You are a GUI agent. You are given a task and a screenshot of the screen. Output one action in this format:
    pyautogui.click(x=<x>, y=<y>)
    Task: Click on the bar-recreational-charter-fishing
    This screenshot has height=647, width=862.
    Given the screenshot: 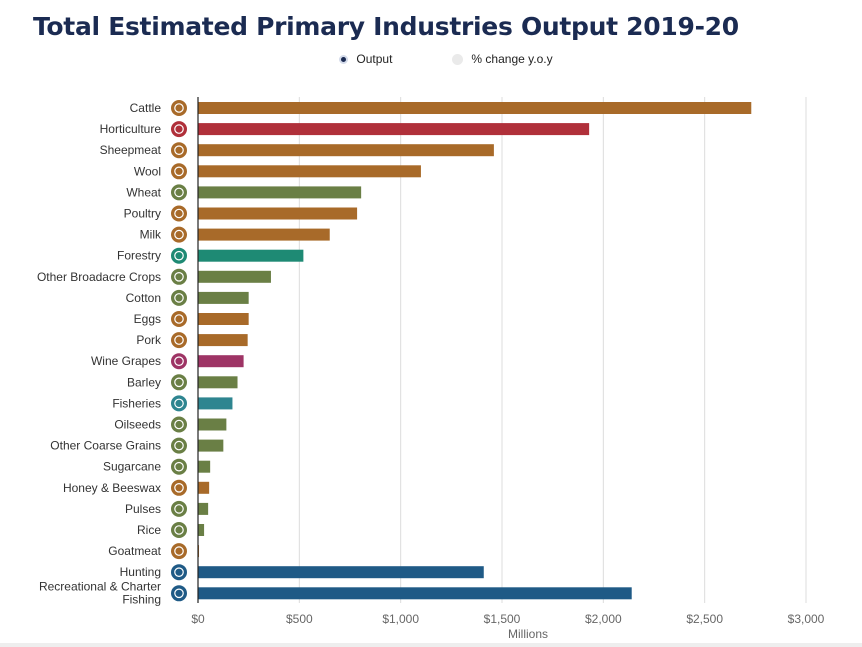 What is the action you would take?
    pyautogui.click(x=415, y=593)
    